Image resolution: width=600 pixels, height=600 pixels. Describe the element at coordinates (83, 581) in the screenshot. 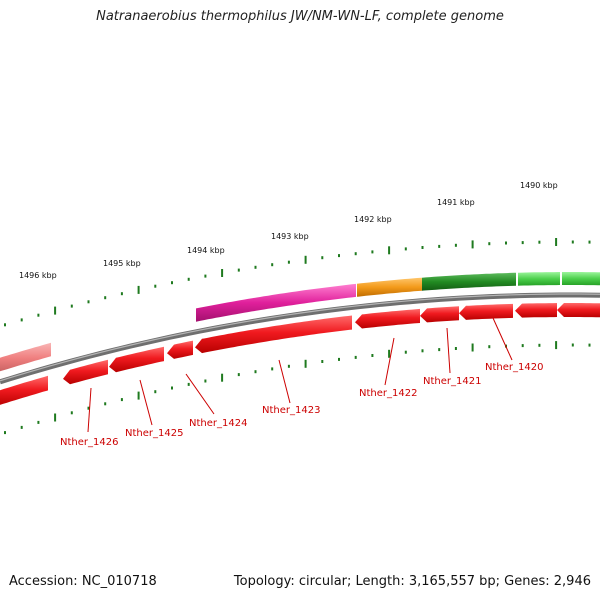

I see `accession-text: Accession: NC_010718` at that location.